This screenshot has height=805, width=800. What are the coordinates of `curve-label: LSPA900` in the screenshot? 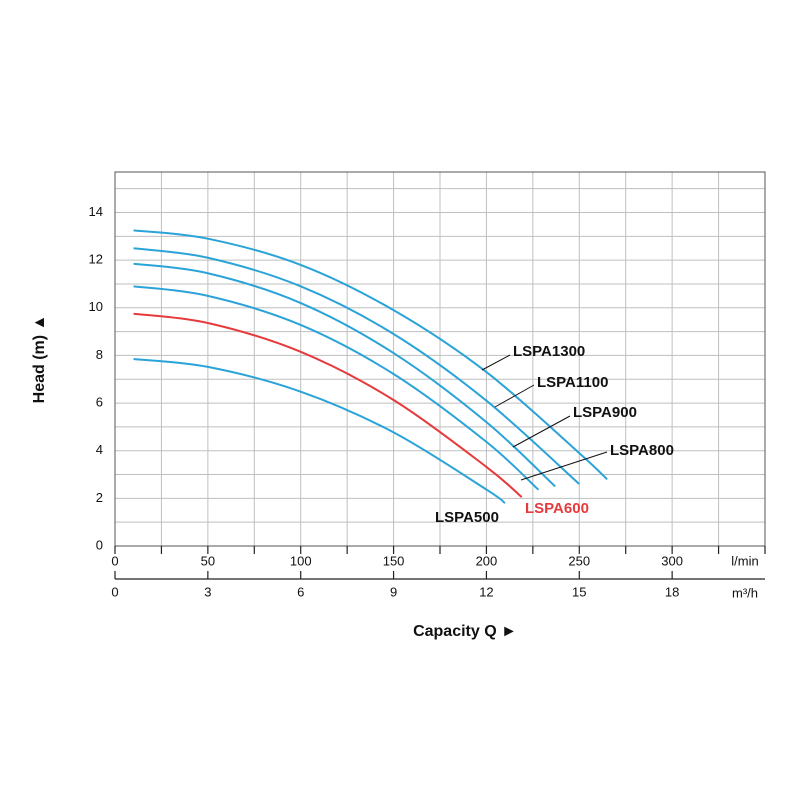 It's located at (605, 412).